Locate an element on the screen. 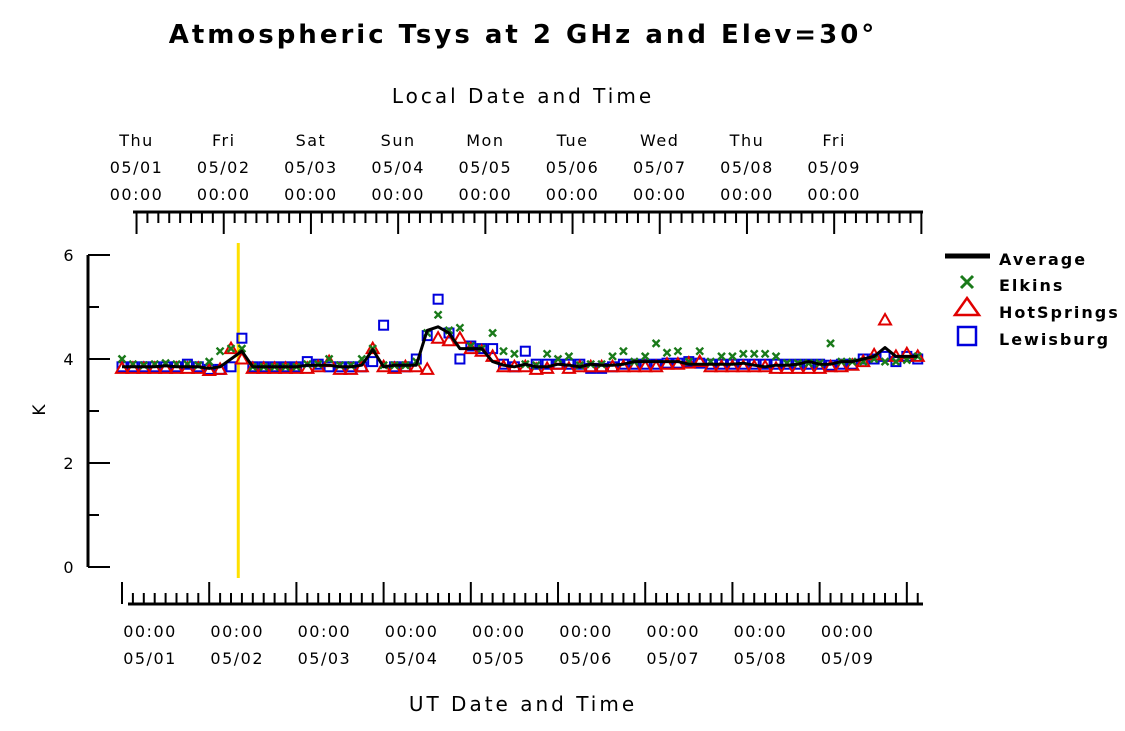  series-layer is located at coordinates (520, 334).